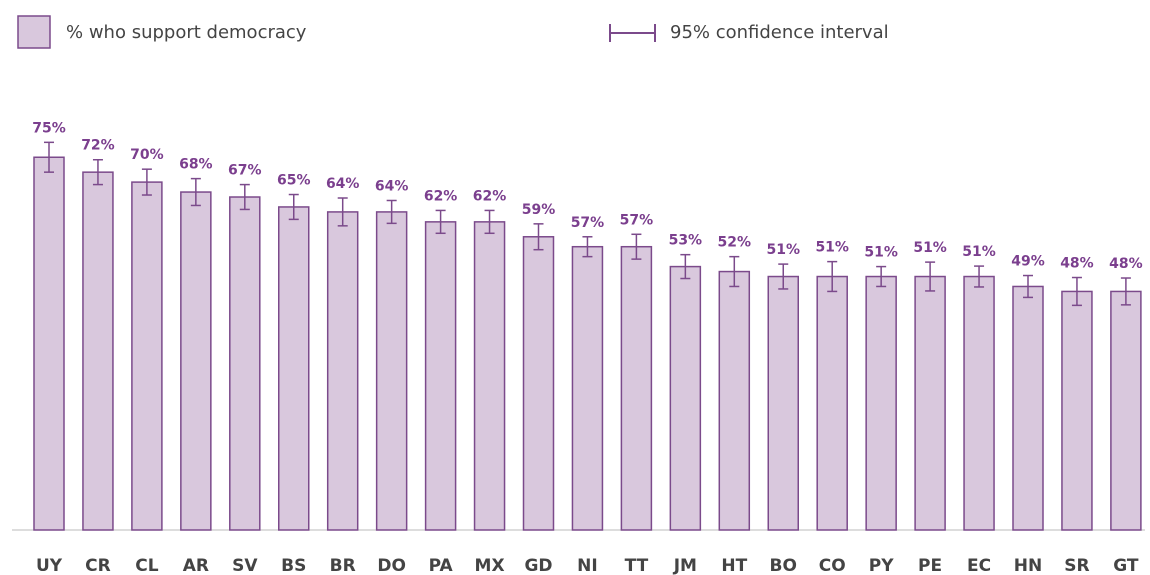  Describe the element at coordinates (441, 565) in the screenshot. I see `x-tick-label: PA` at that location.